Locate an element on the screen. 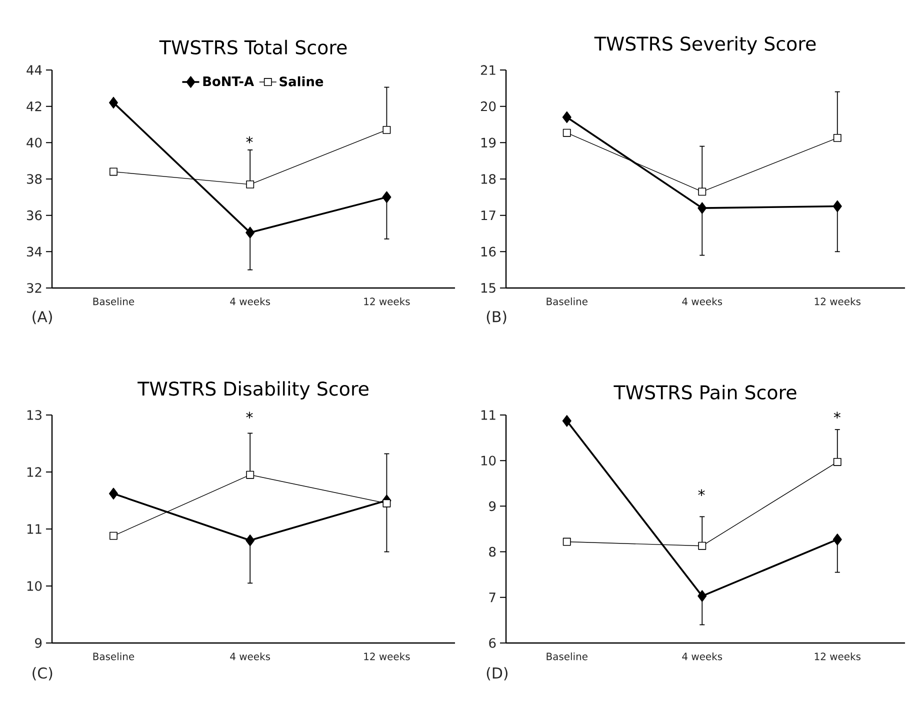  y-tick-label: 36 is located at coordinates (34, 215).